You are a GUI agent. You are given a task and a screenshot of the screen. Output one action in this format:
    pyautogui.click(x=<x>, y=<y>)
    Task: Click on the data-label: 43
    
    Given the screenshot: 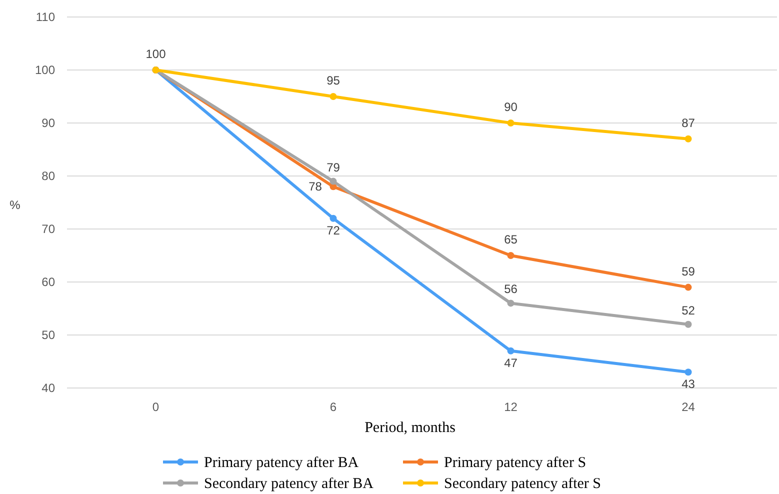 What is the action you would take?
    pyautogui.click(x=689, y=384)
    